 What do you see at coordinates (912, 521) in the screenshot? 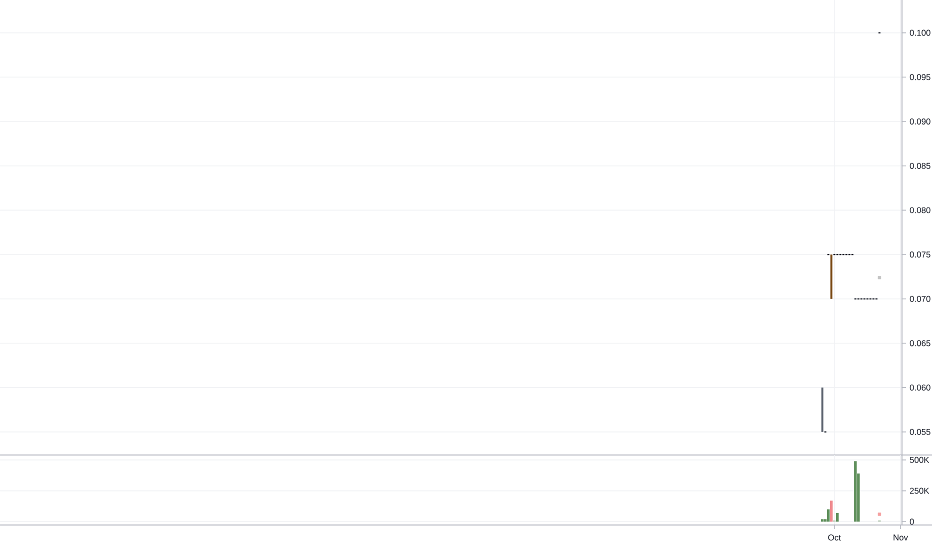
I see `y-tick-label: 0` at bounding box center [912, 521].